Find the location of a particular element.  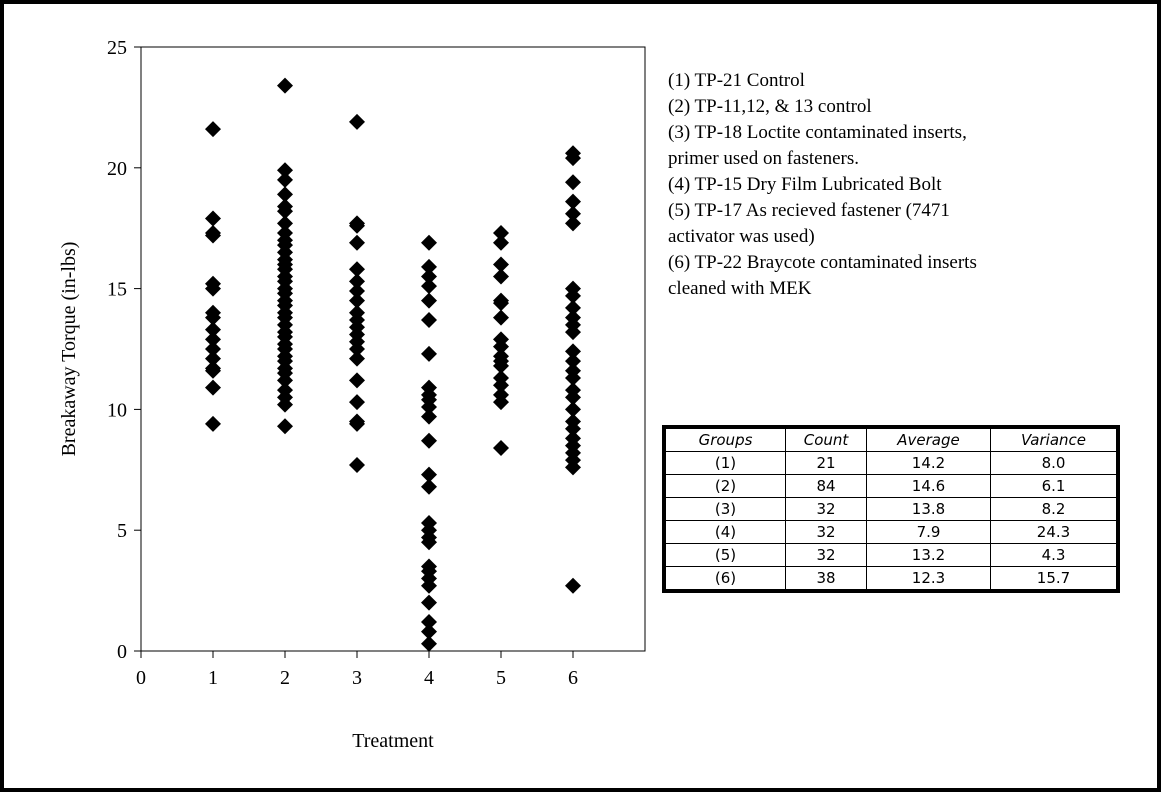

table-row: (4) 32 7.9 24.3 is located at coordinates (891, 532).